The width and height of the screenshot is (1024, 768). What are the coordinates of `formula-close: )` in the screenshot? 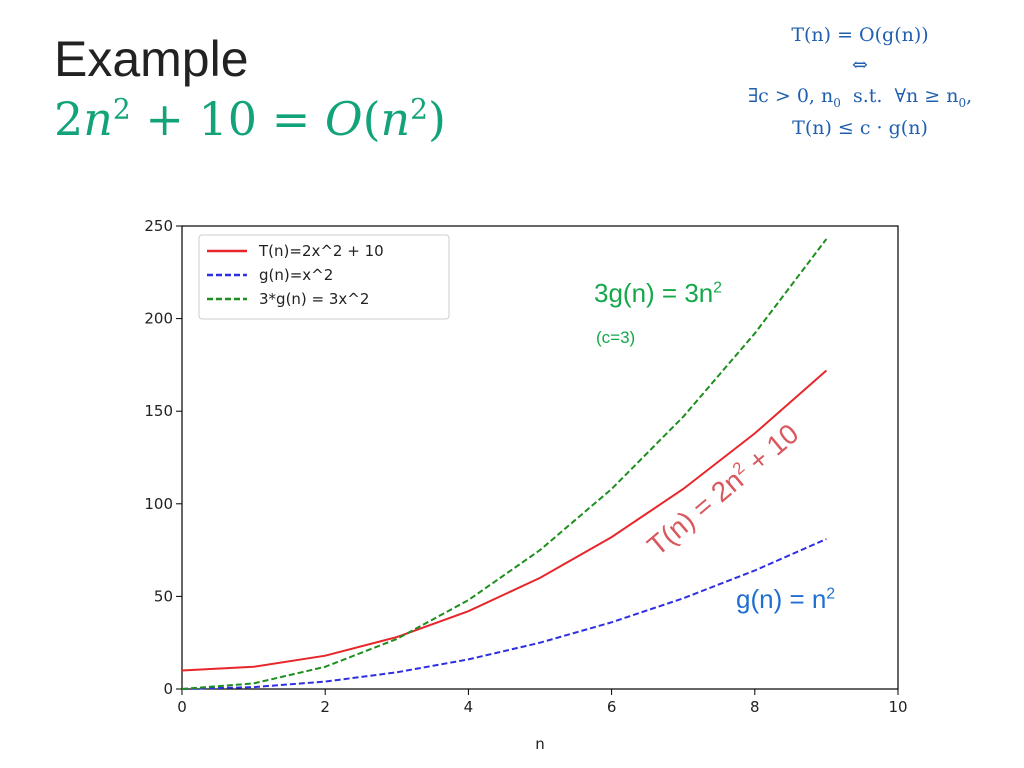 It's located at (437, 119).